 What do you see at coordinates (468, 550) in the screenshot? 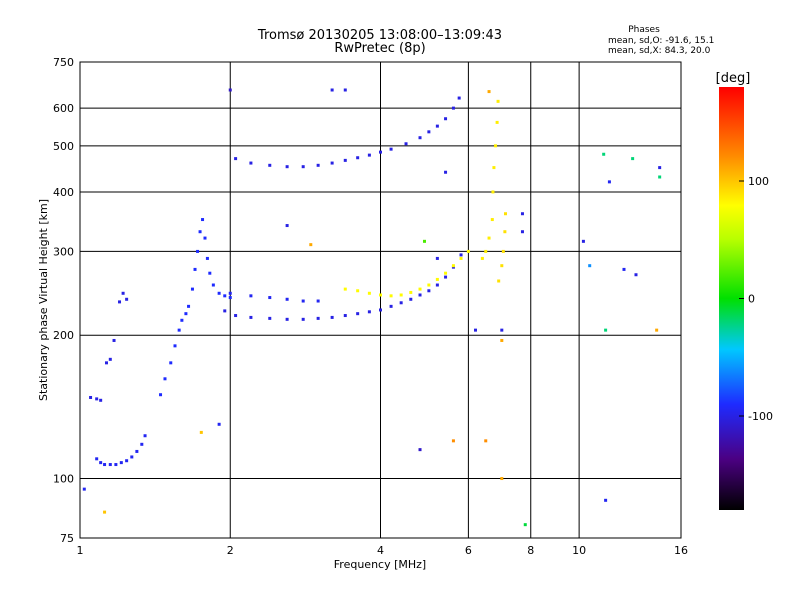
I see `x-tick-label: 6` at bounding box center [468, 550].